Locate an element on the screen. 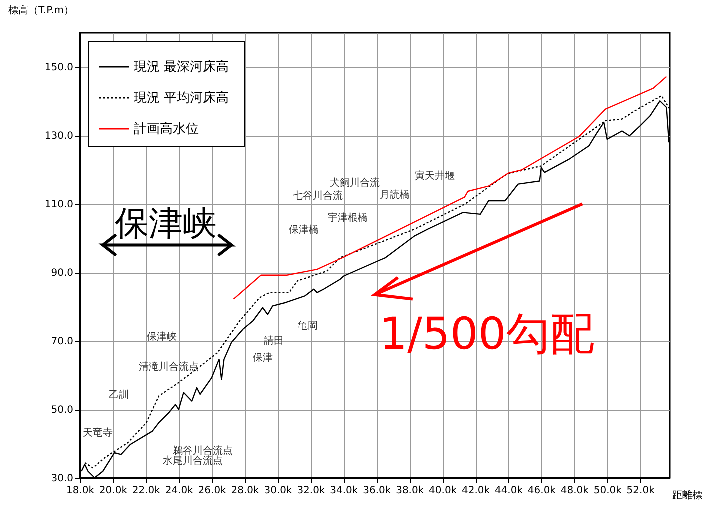  y-tick-label: 130.0 is located at coordinates (59, 136).